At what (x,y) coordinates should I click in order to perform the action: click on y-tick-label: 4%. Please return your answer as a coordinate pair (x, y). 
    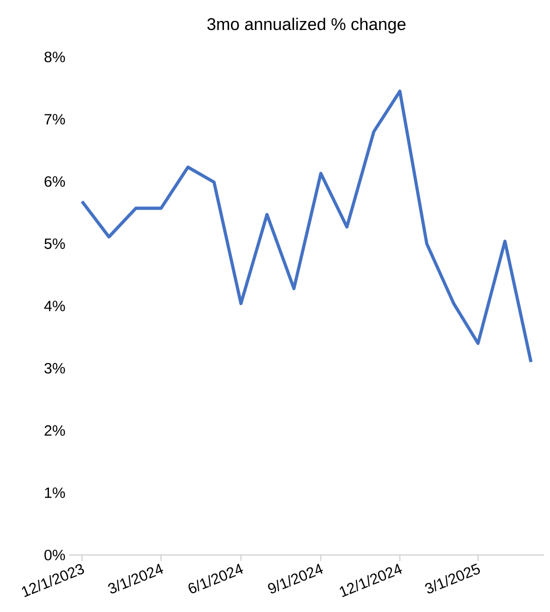
    Looking at the image, I should click on (54, 306).